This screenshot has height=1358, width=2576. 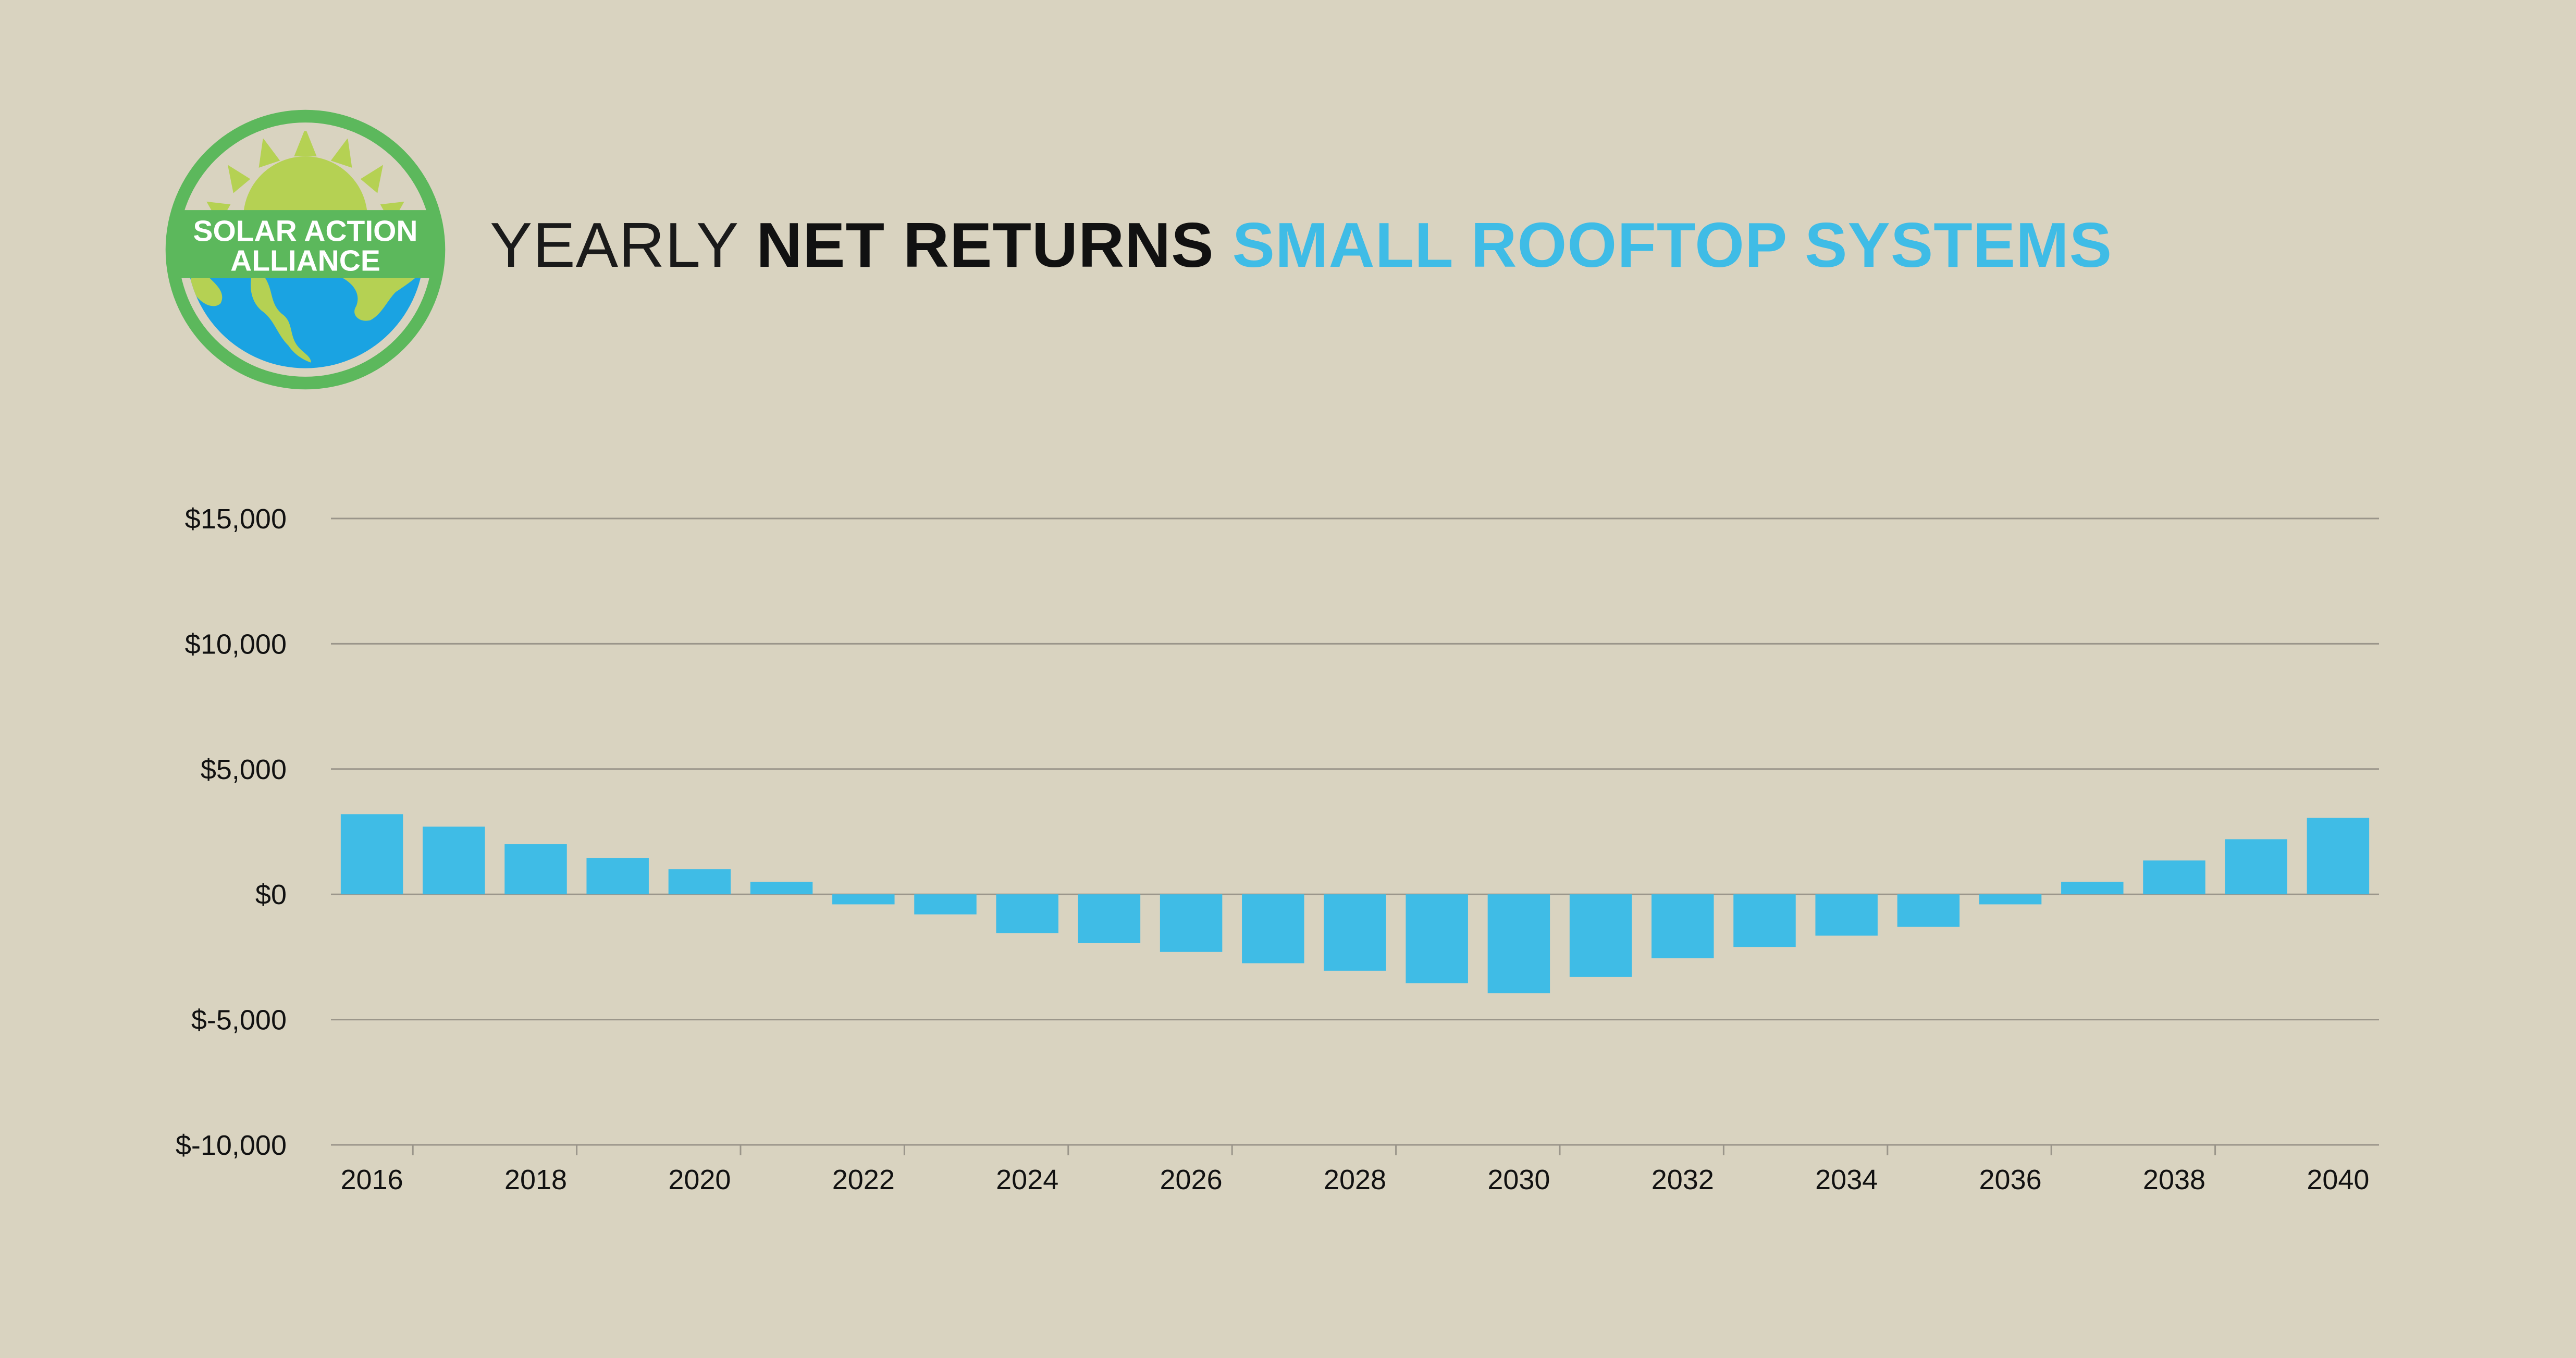 What do you see at coordinates (1682, 1179) in the screenshot?
I see `x-tick-label: 2032` at bounding box center [1682, 1179].